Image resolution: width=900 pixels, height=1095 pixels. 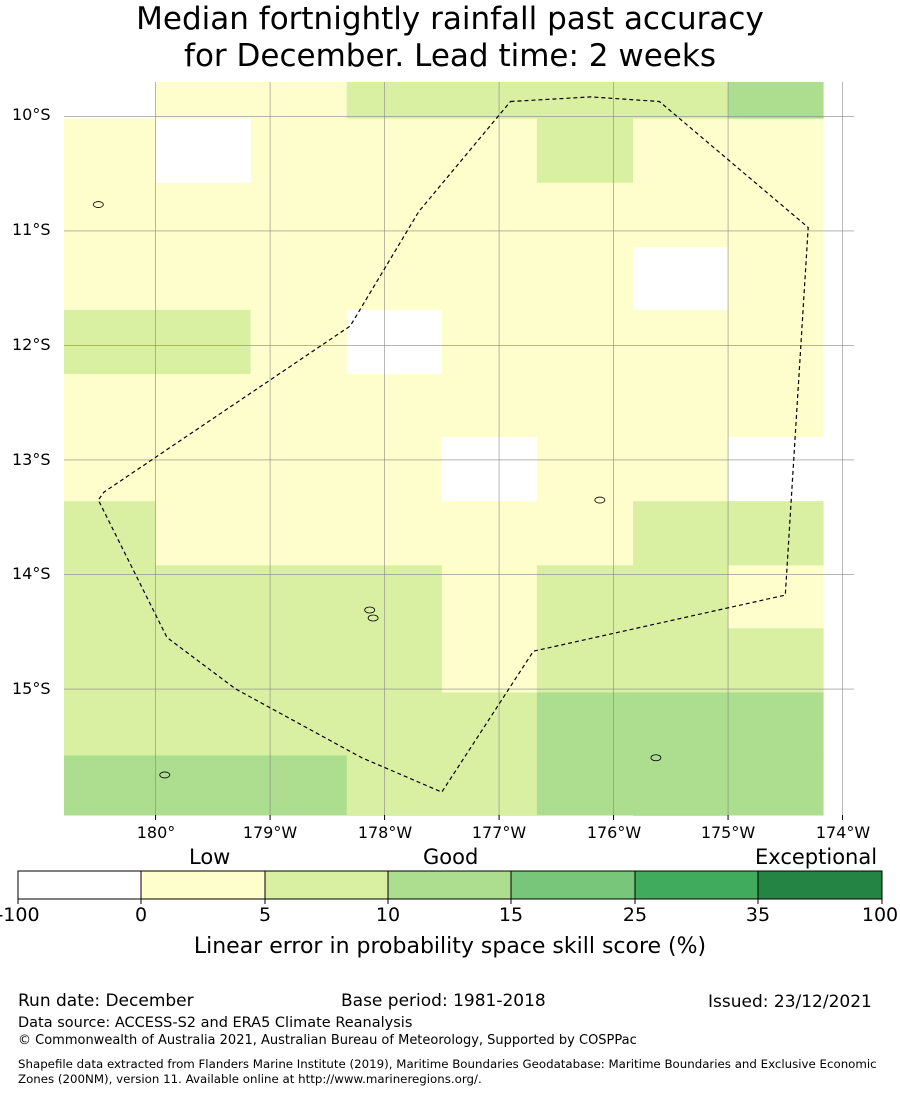 I want to click on lon-label-179w: 179°W, so click(x=270, y=832).